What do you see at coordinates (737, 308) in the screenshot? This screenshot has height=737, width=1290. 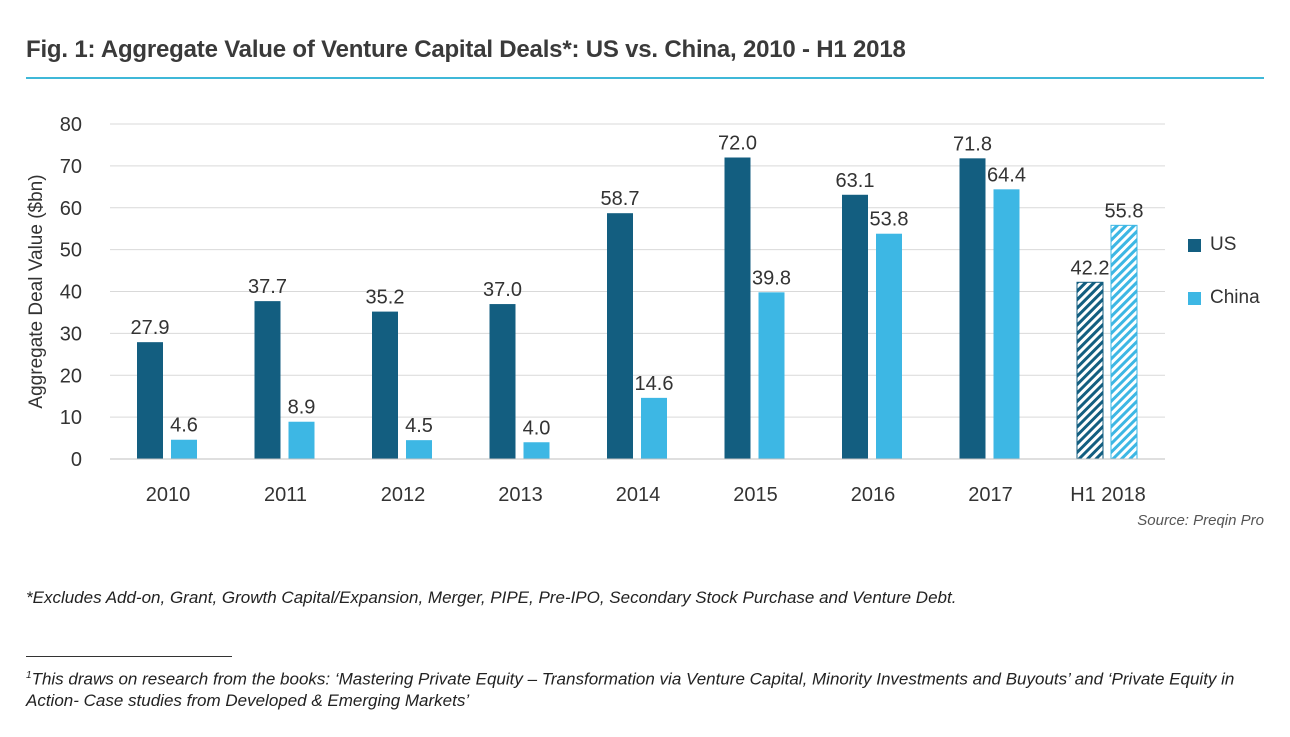 I see `bar-us-2015` at bounding box center [737, 308].